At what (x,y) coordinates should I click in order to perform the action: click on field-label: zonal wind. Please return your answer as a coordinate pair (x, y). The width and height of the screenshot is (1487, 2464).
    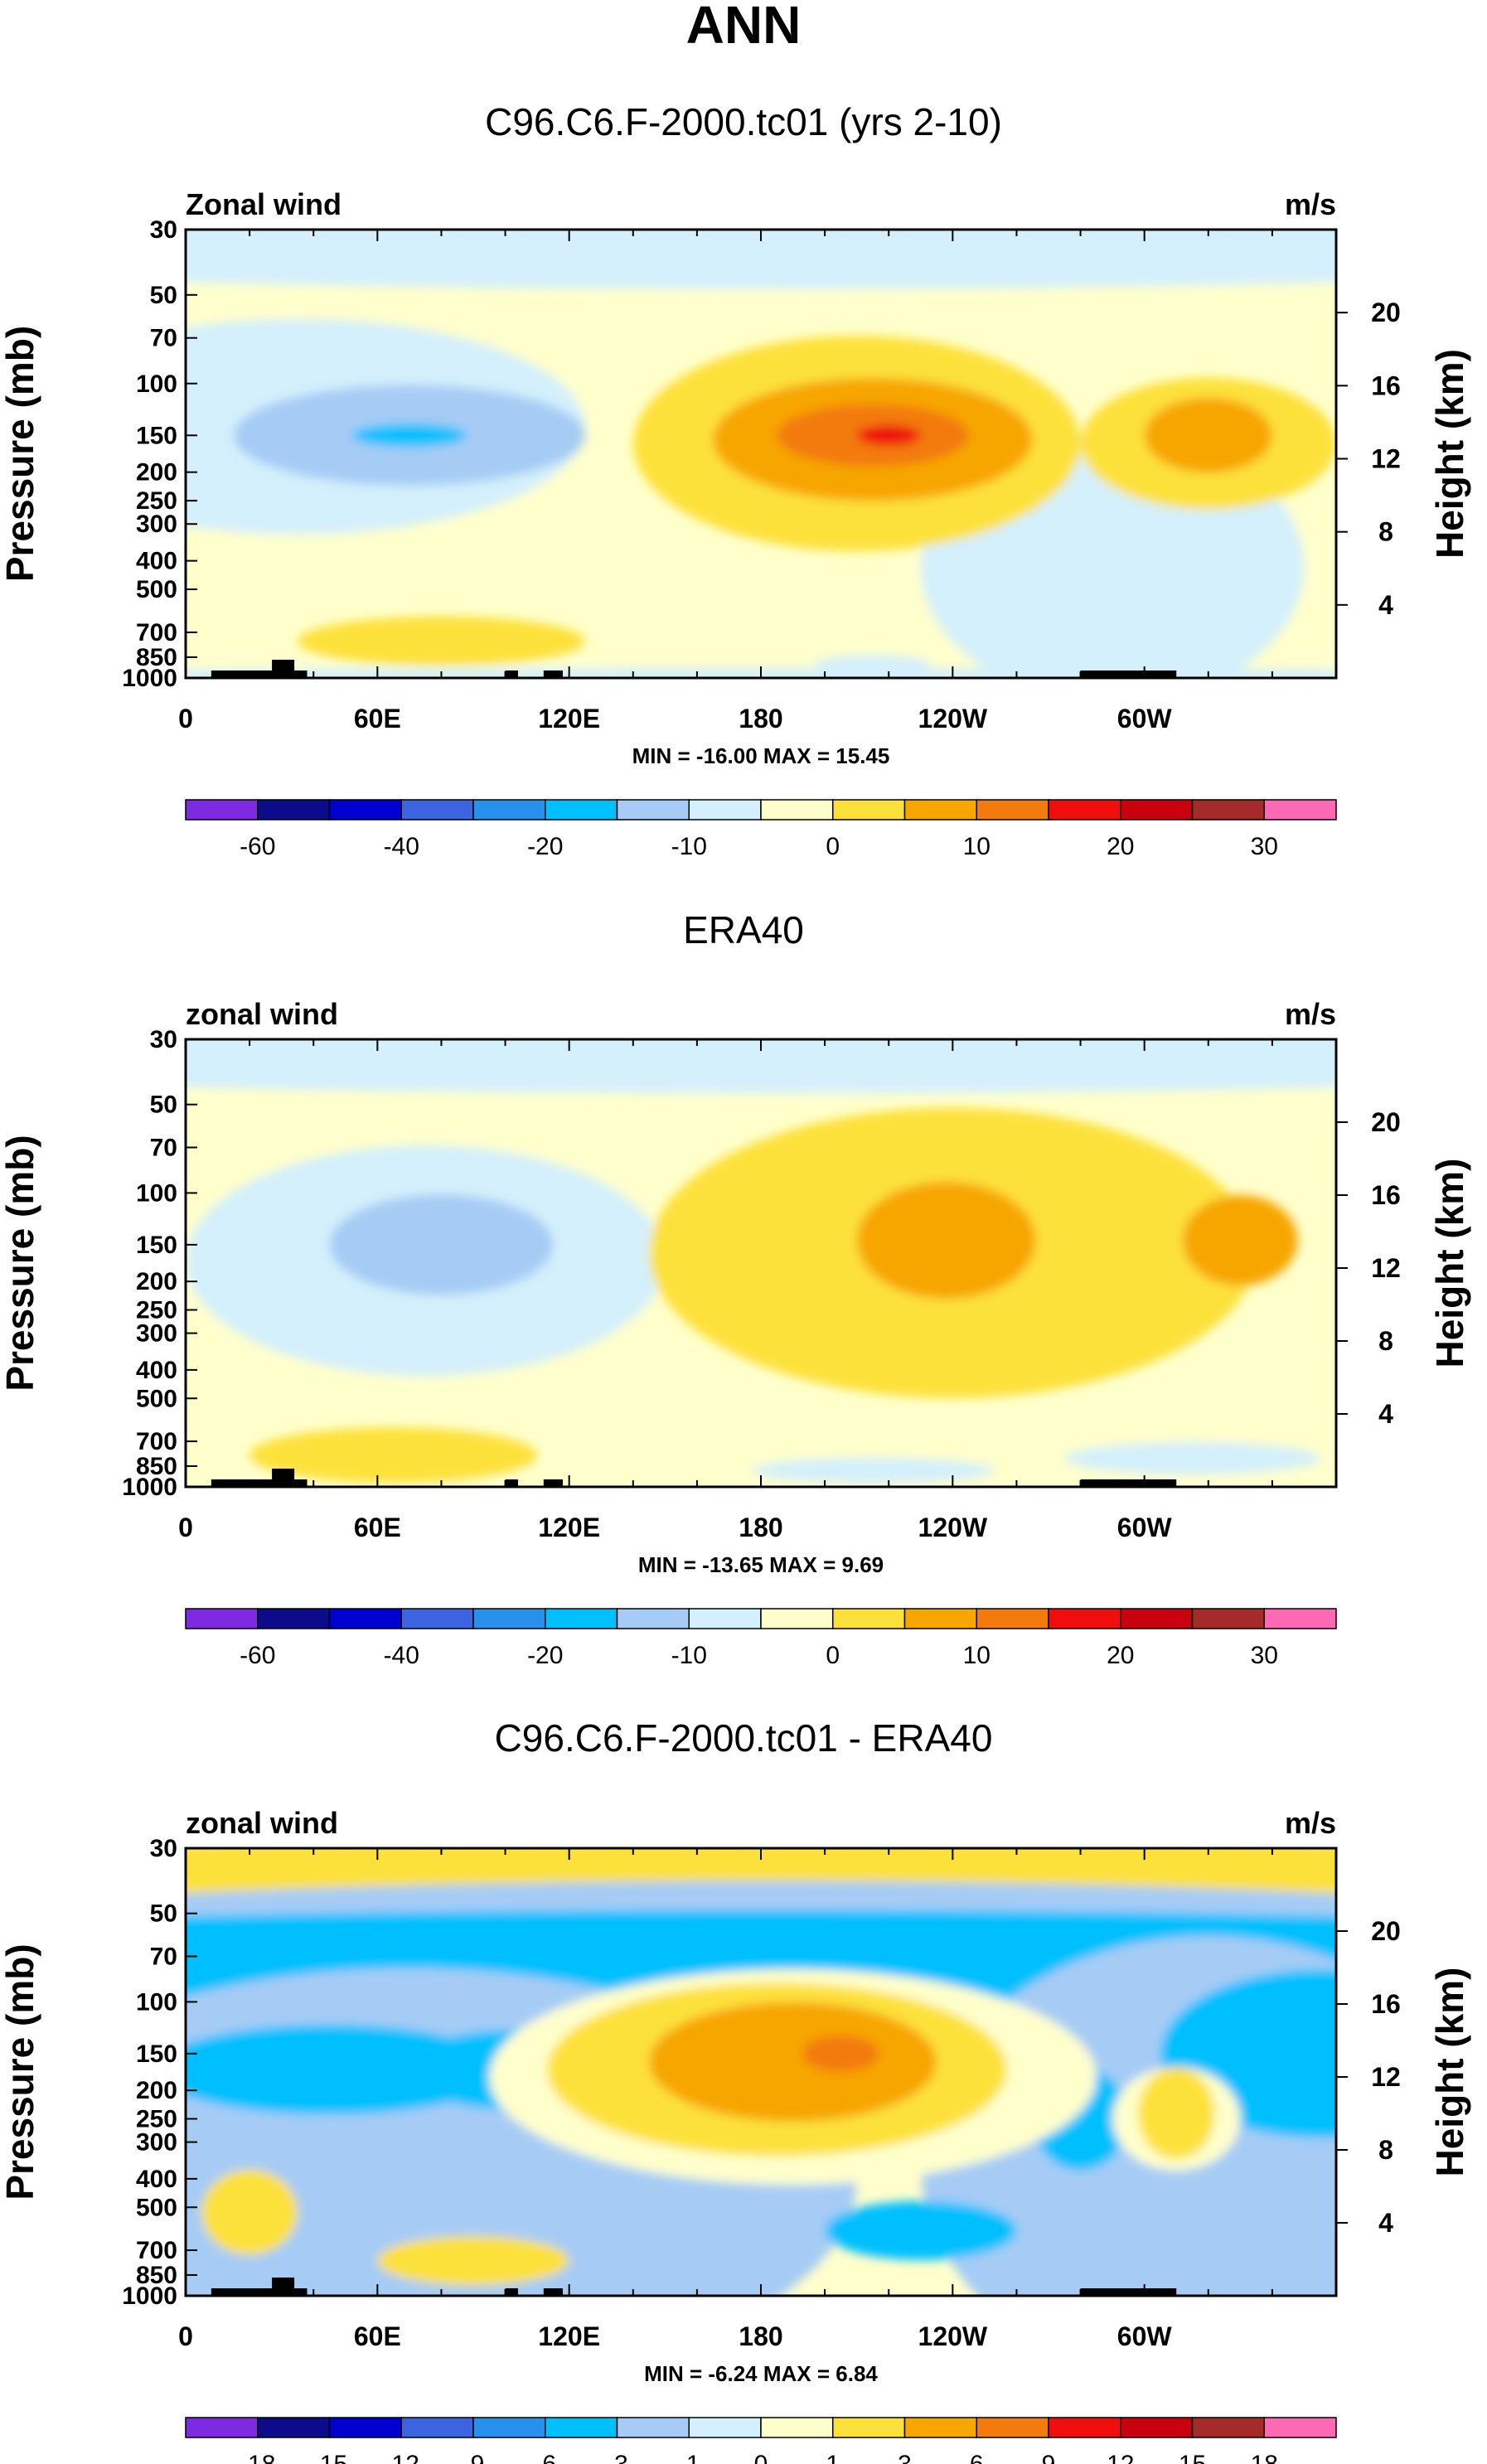
    Looking at the image, I should click on (262, 1823).